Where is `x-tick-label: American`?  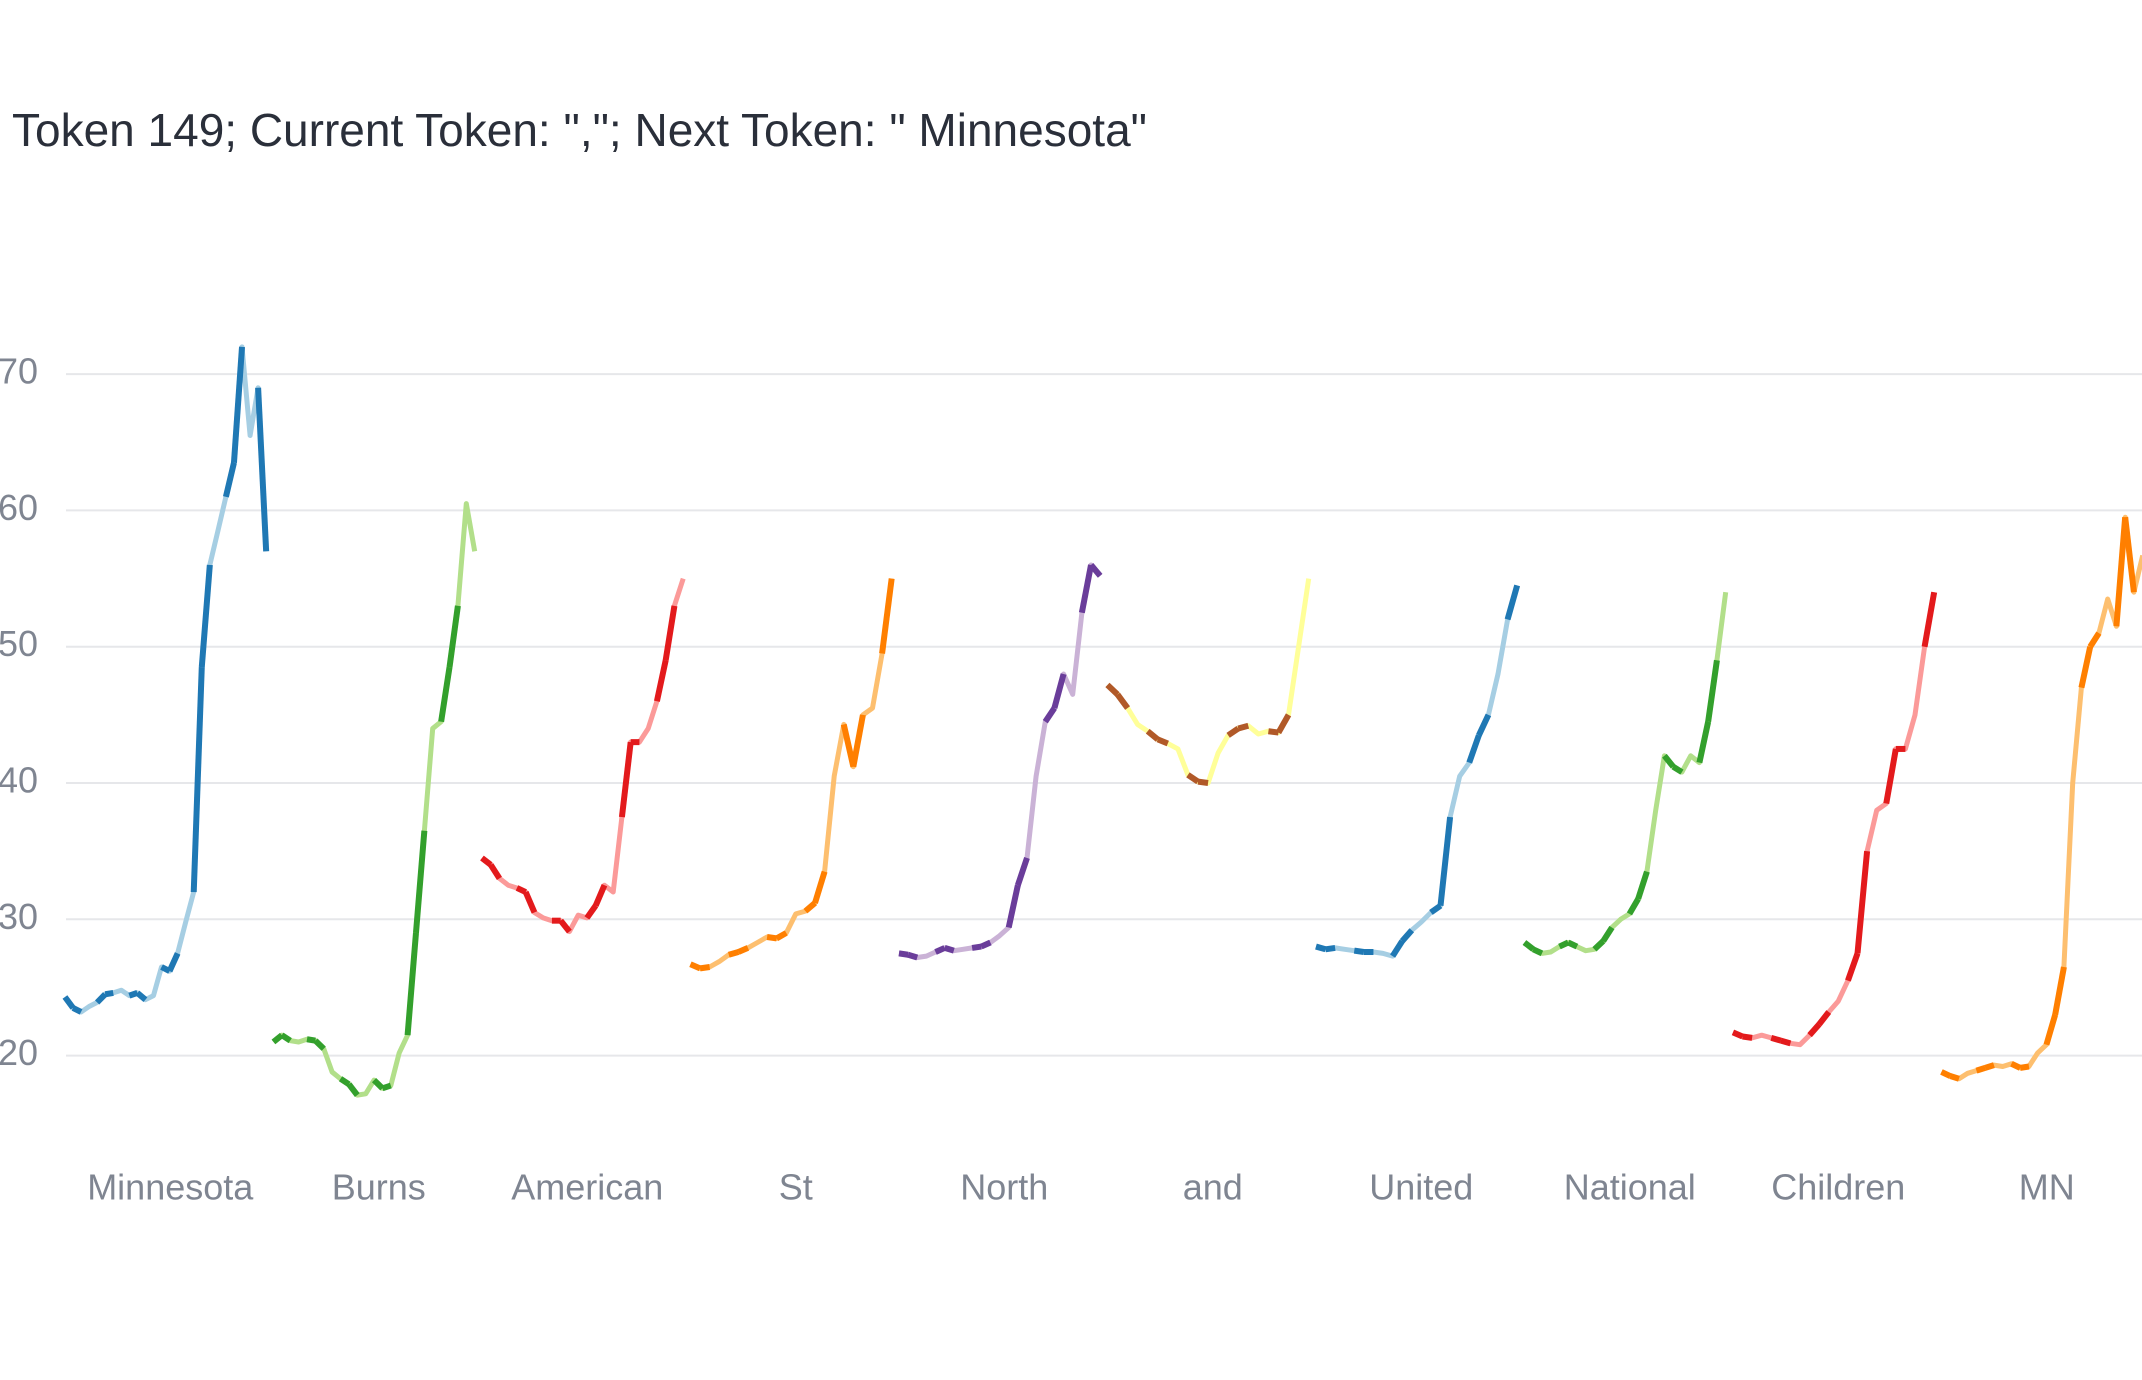 x-tick-label: American is located at coordinates (587, 1187).